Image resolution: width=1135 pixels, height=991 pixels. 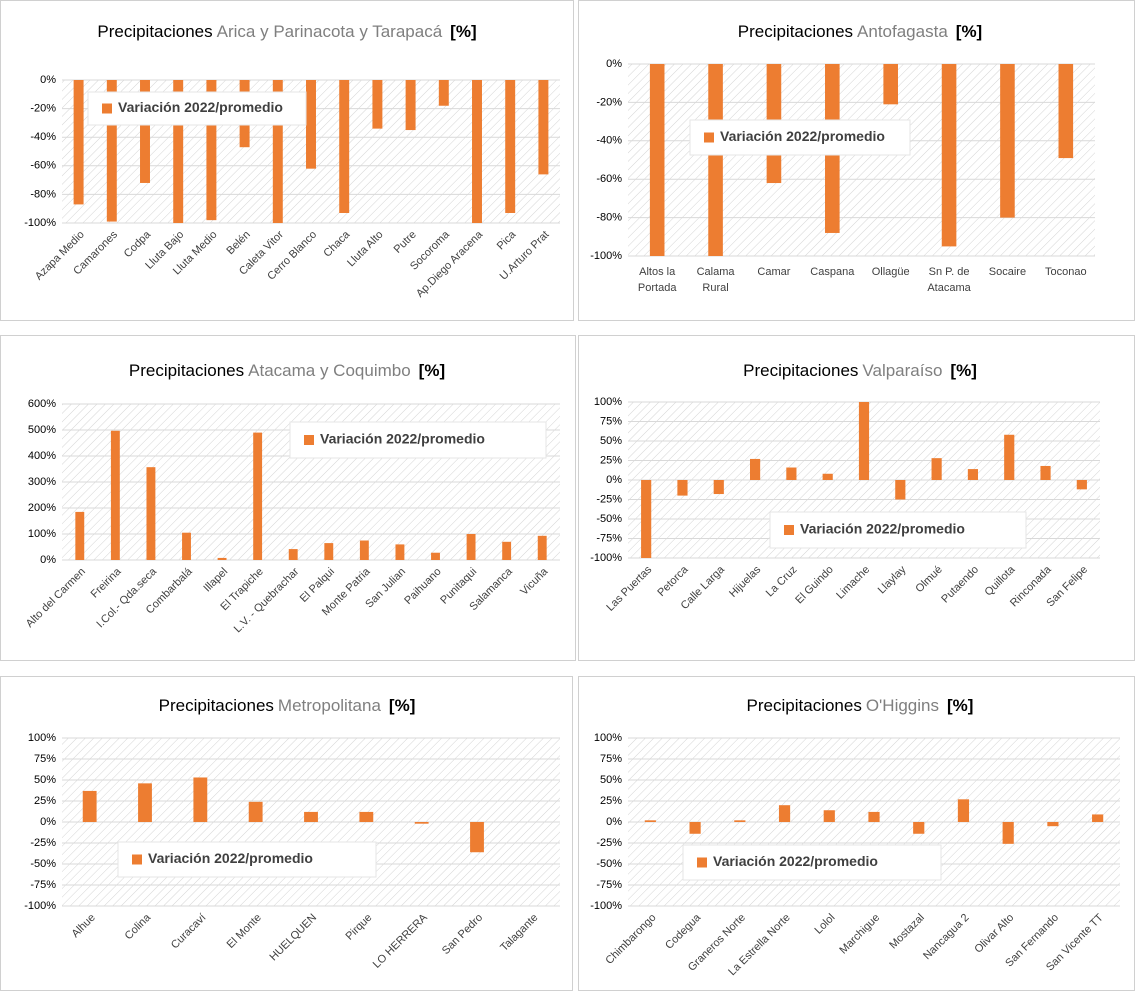 What do you see at coordinates (43, 137) in the screenshot?
I see `y-tick-label: -40%` at bounding box center [43, 137].